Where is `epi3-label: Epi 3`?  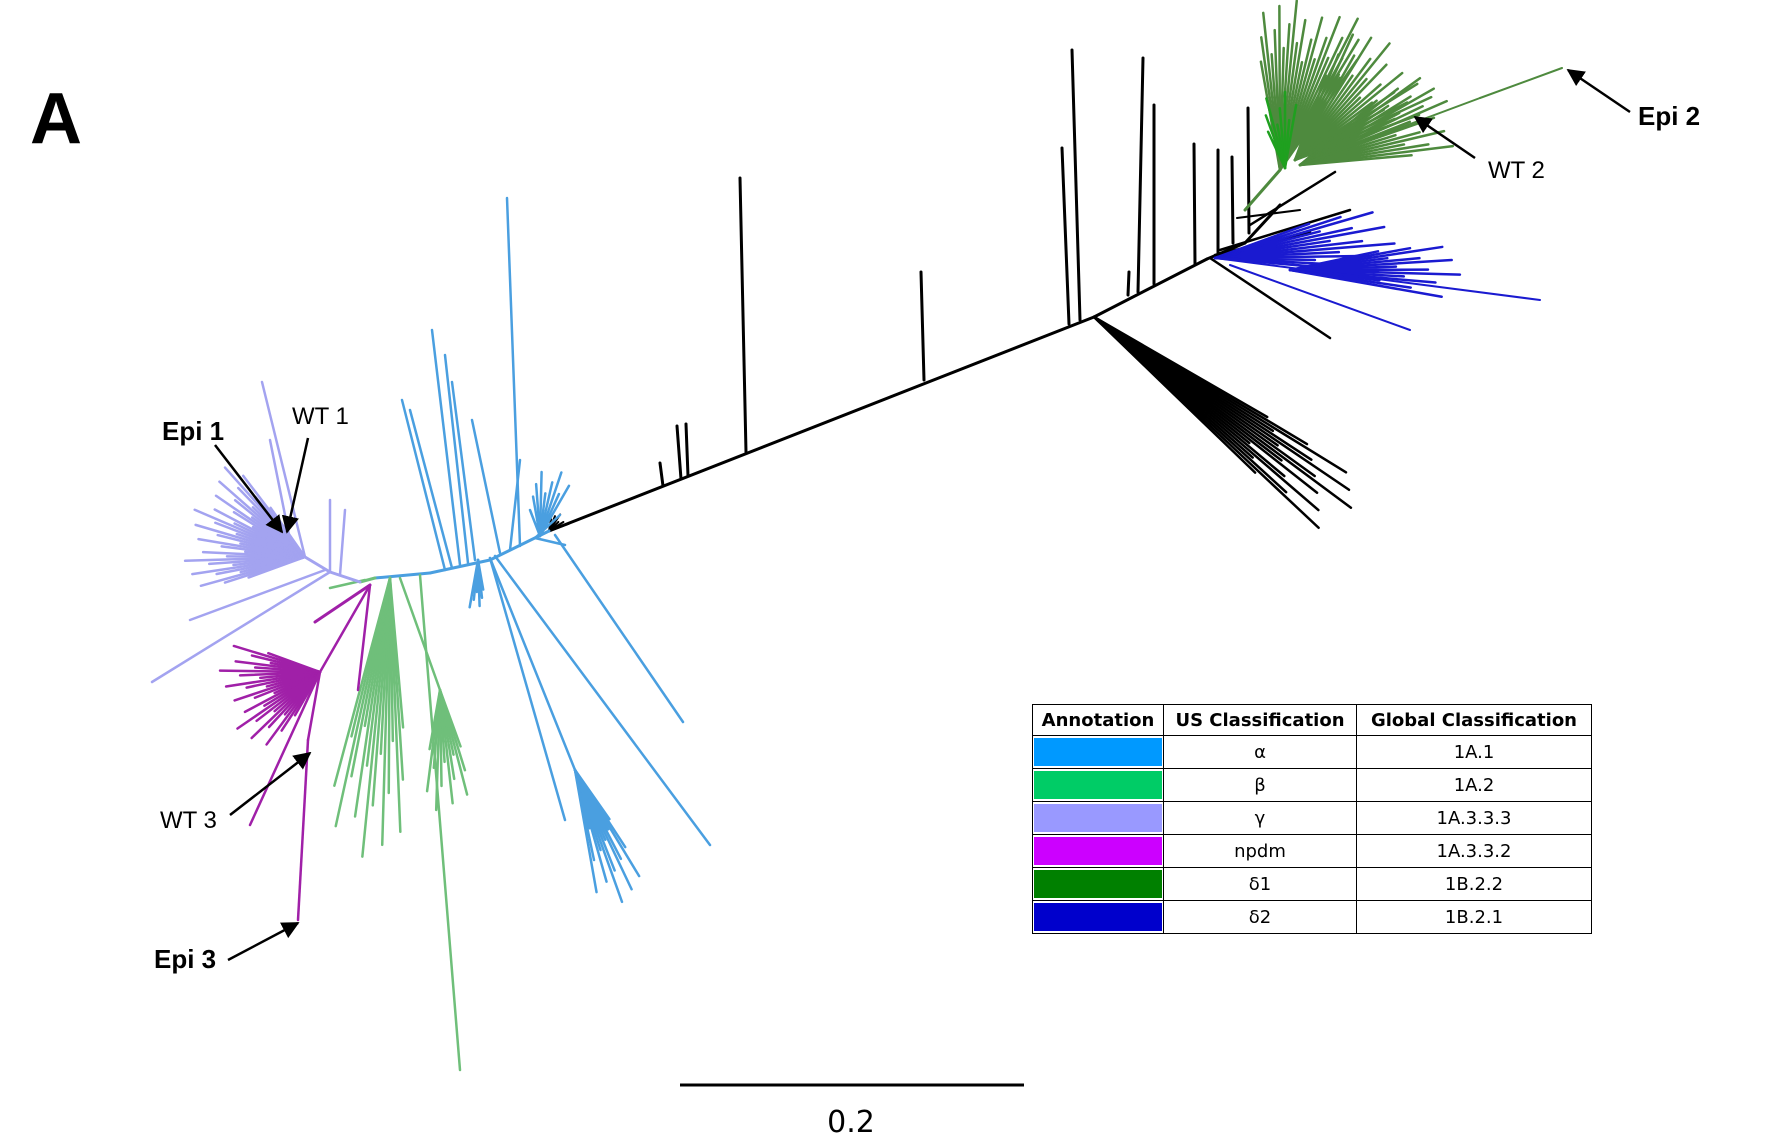 epi3-label: Epi 3 is located at coordinates (185, 959).